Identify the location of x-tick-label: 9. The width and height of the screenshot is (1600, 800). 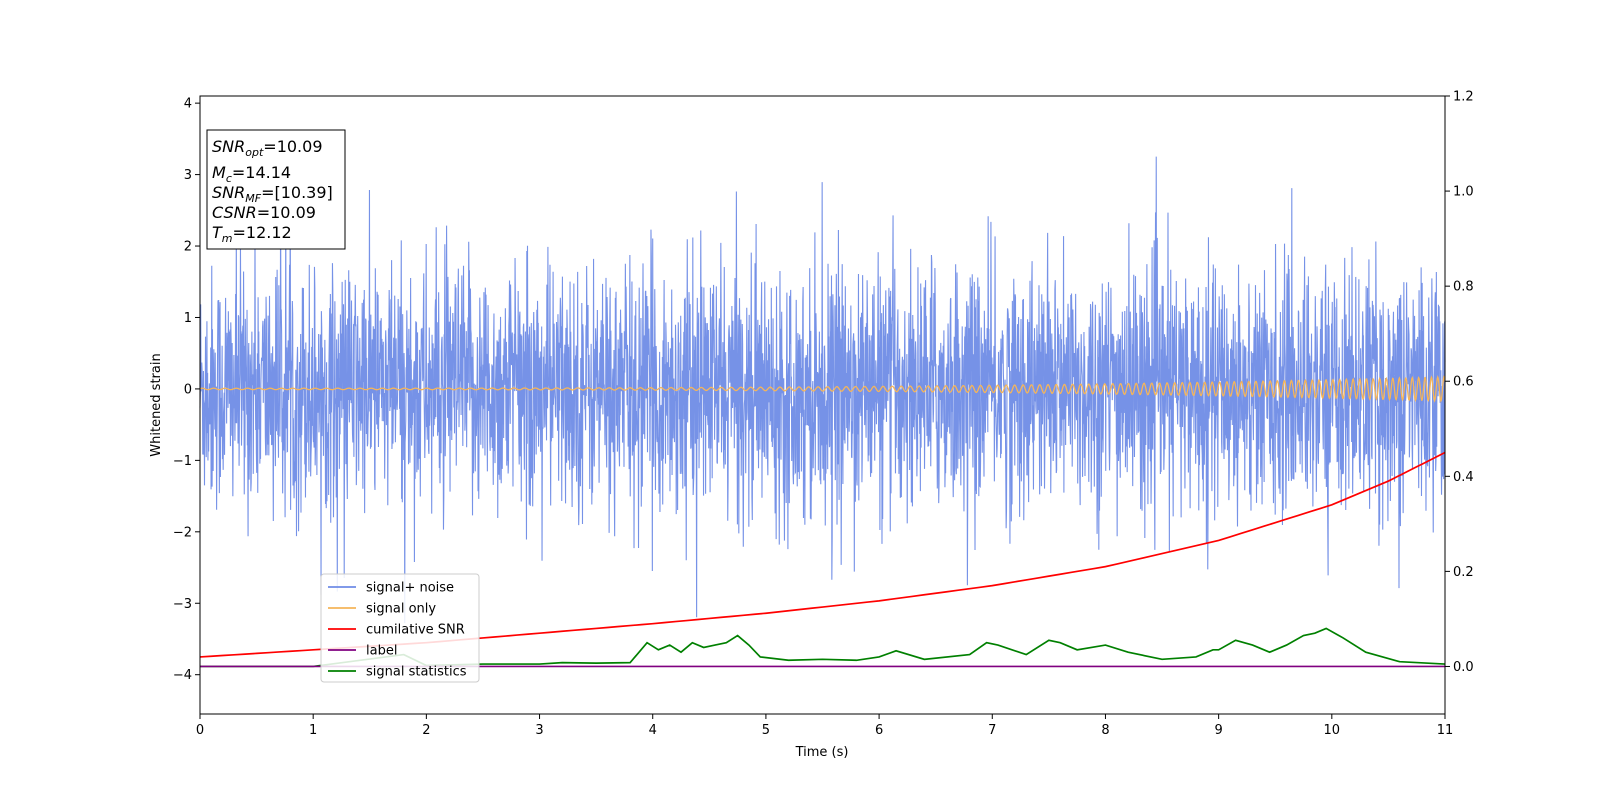
(1218, 730).